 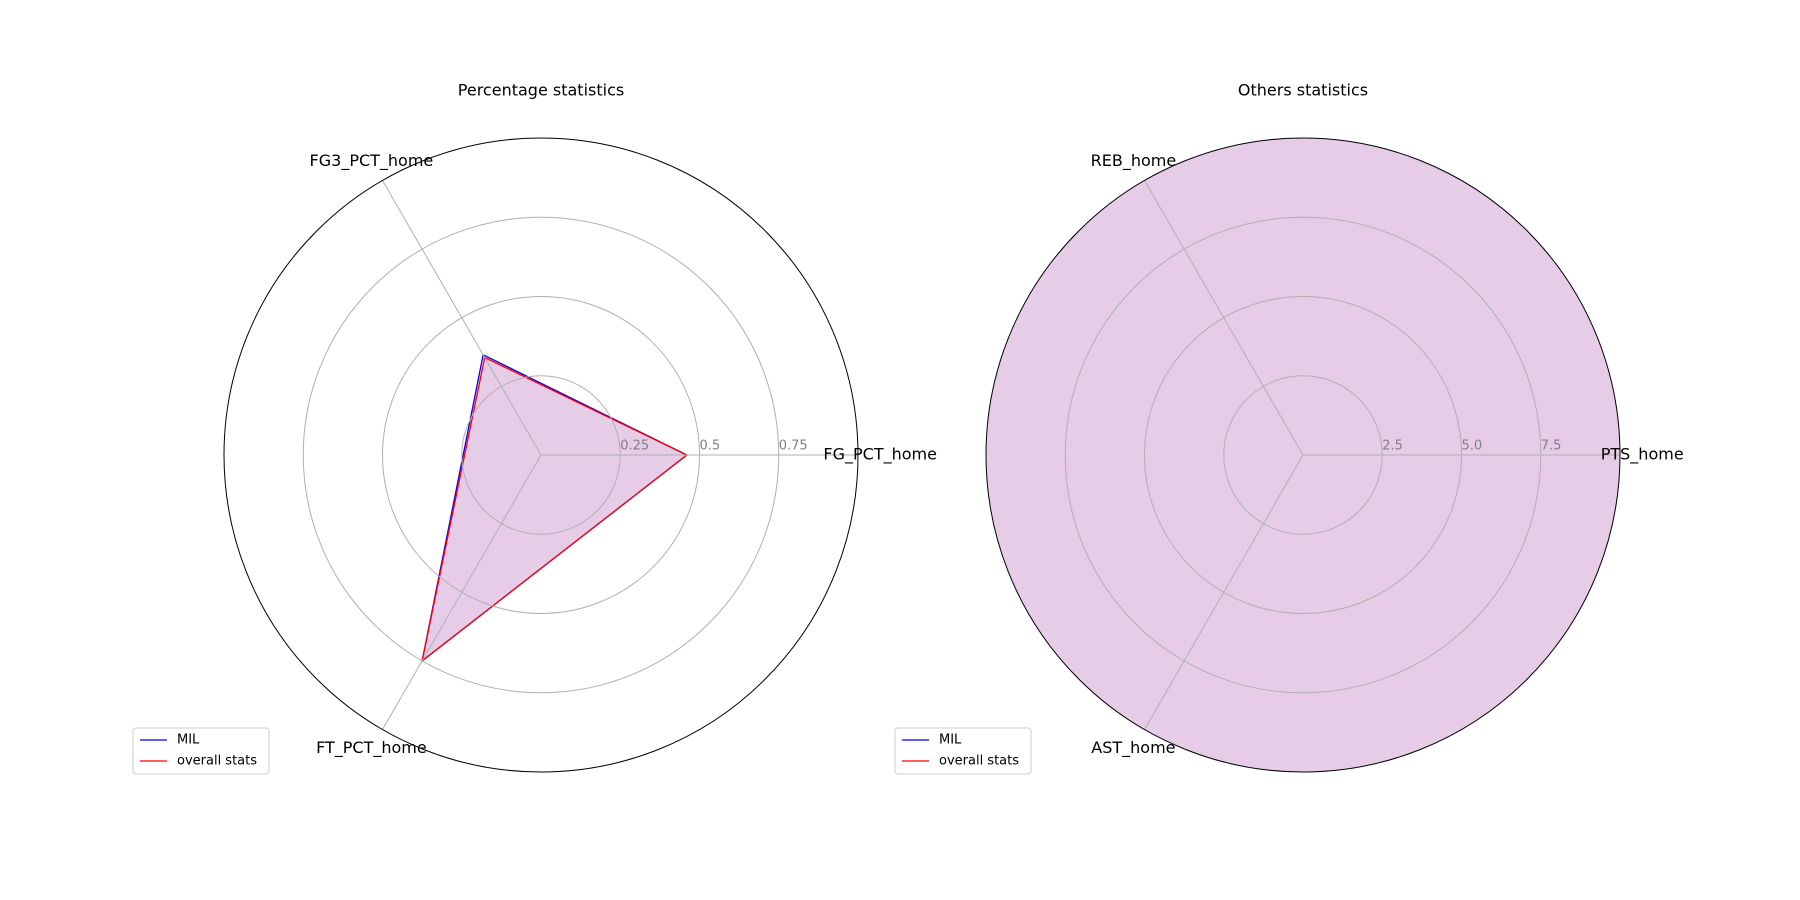 What do you see at coordinates (1551, 446) in the screenshot?
I see `r-tick-label: 7.5` at bounding box center [1551, 446].